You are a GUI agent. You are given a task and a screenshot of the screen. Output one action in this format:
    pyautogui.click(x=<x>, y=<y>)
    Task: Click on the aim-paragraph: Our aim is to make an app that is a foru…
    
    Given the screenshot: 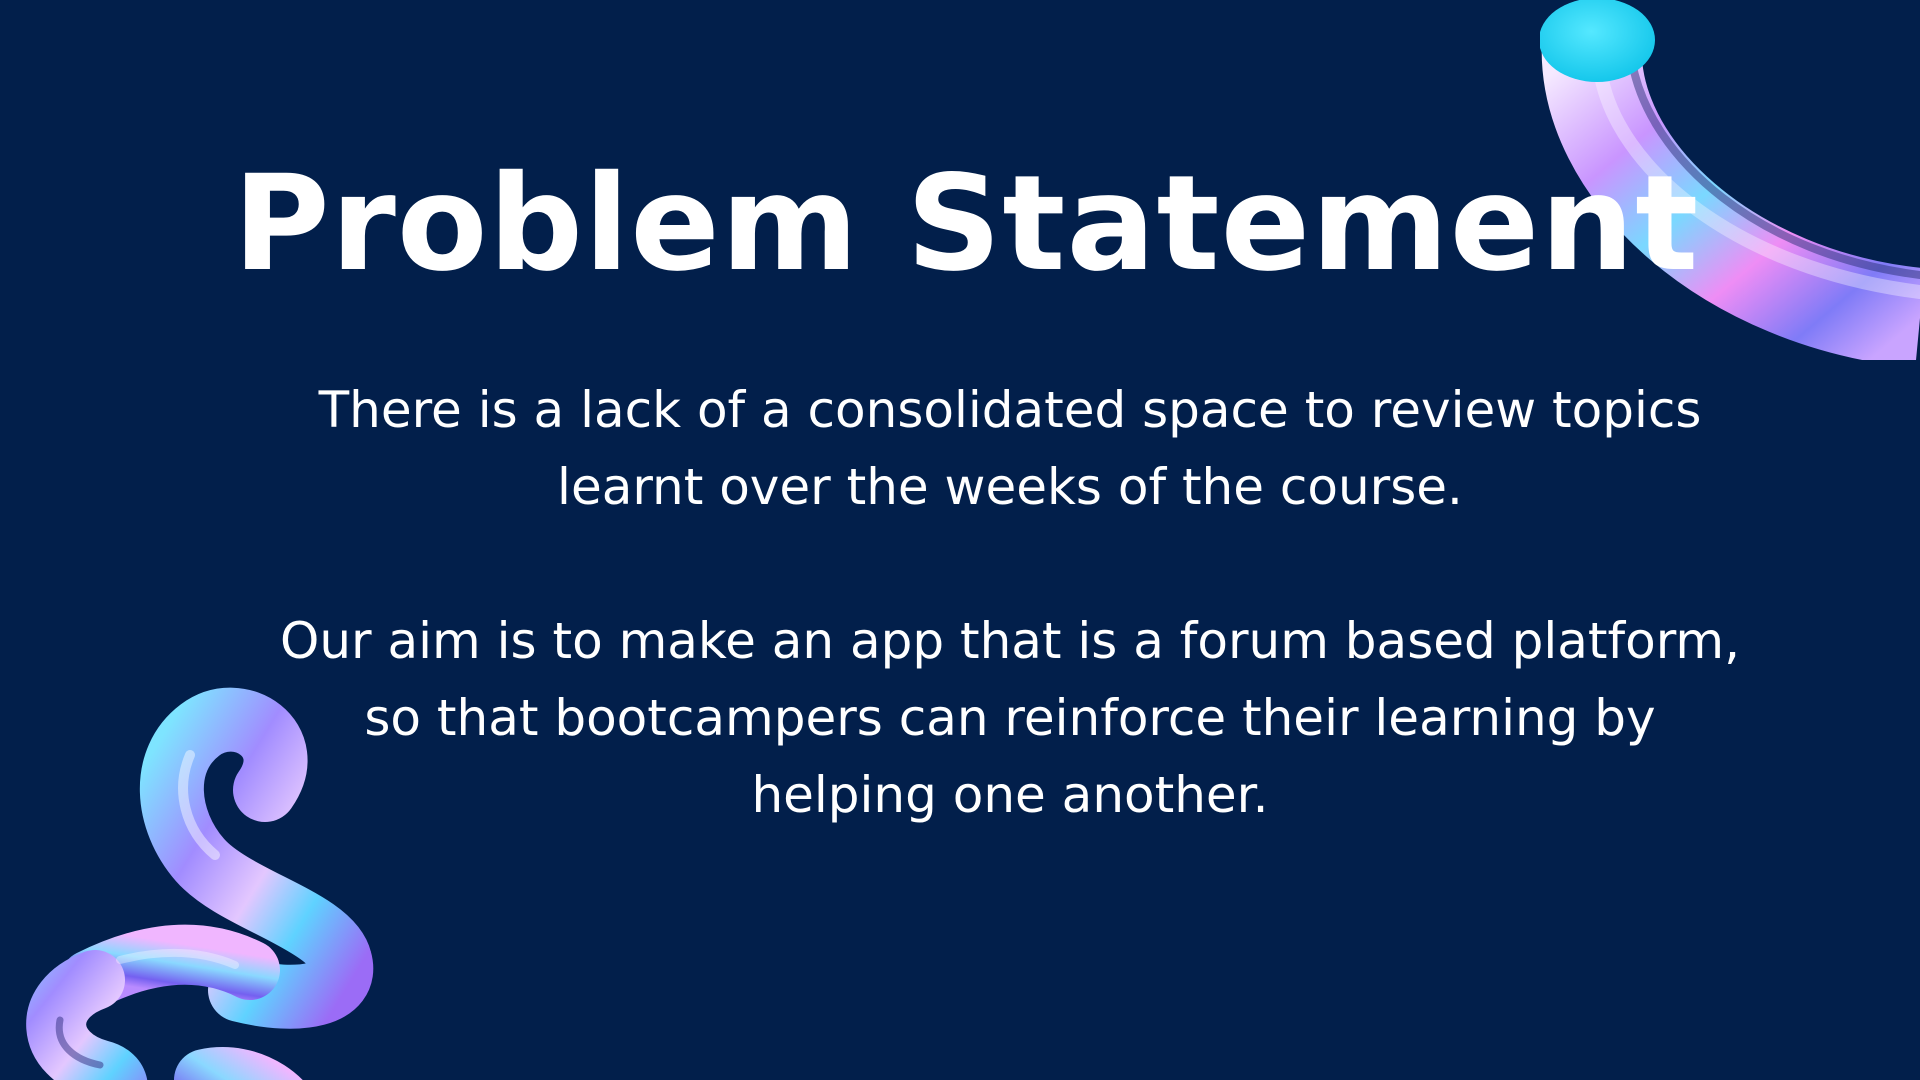 What is the action you would take?
    pyautogui.click(x=1010, y=718)
    